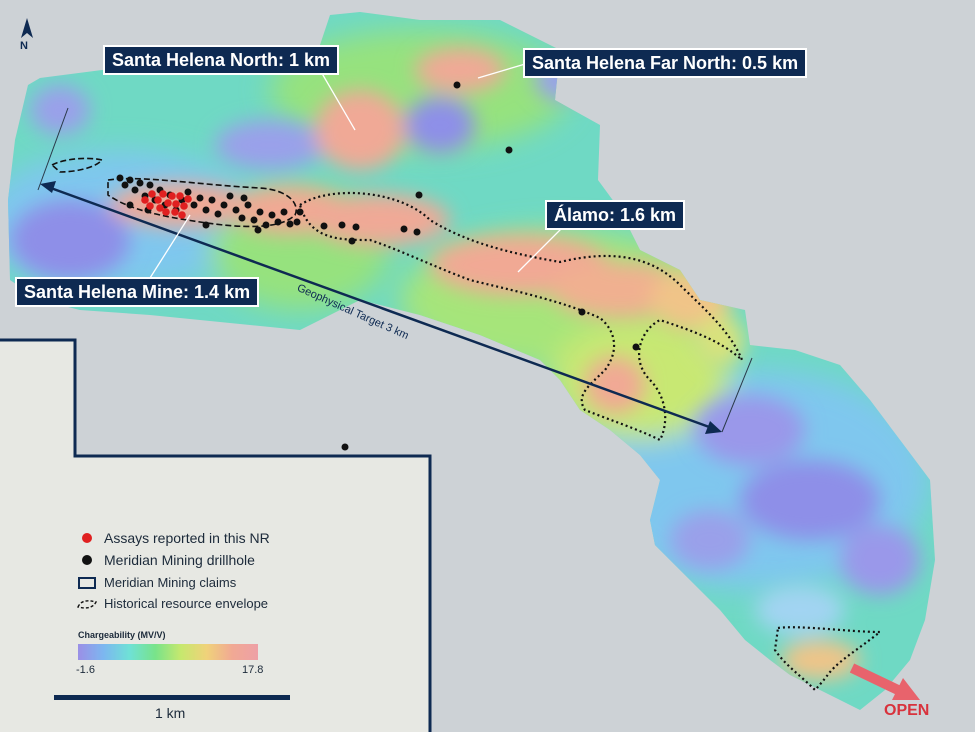  What do you see at coordinates (884, 681) in the screenshot?
I see `open-arrow` at bounding box center [884, 681].